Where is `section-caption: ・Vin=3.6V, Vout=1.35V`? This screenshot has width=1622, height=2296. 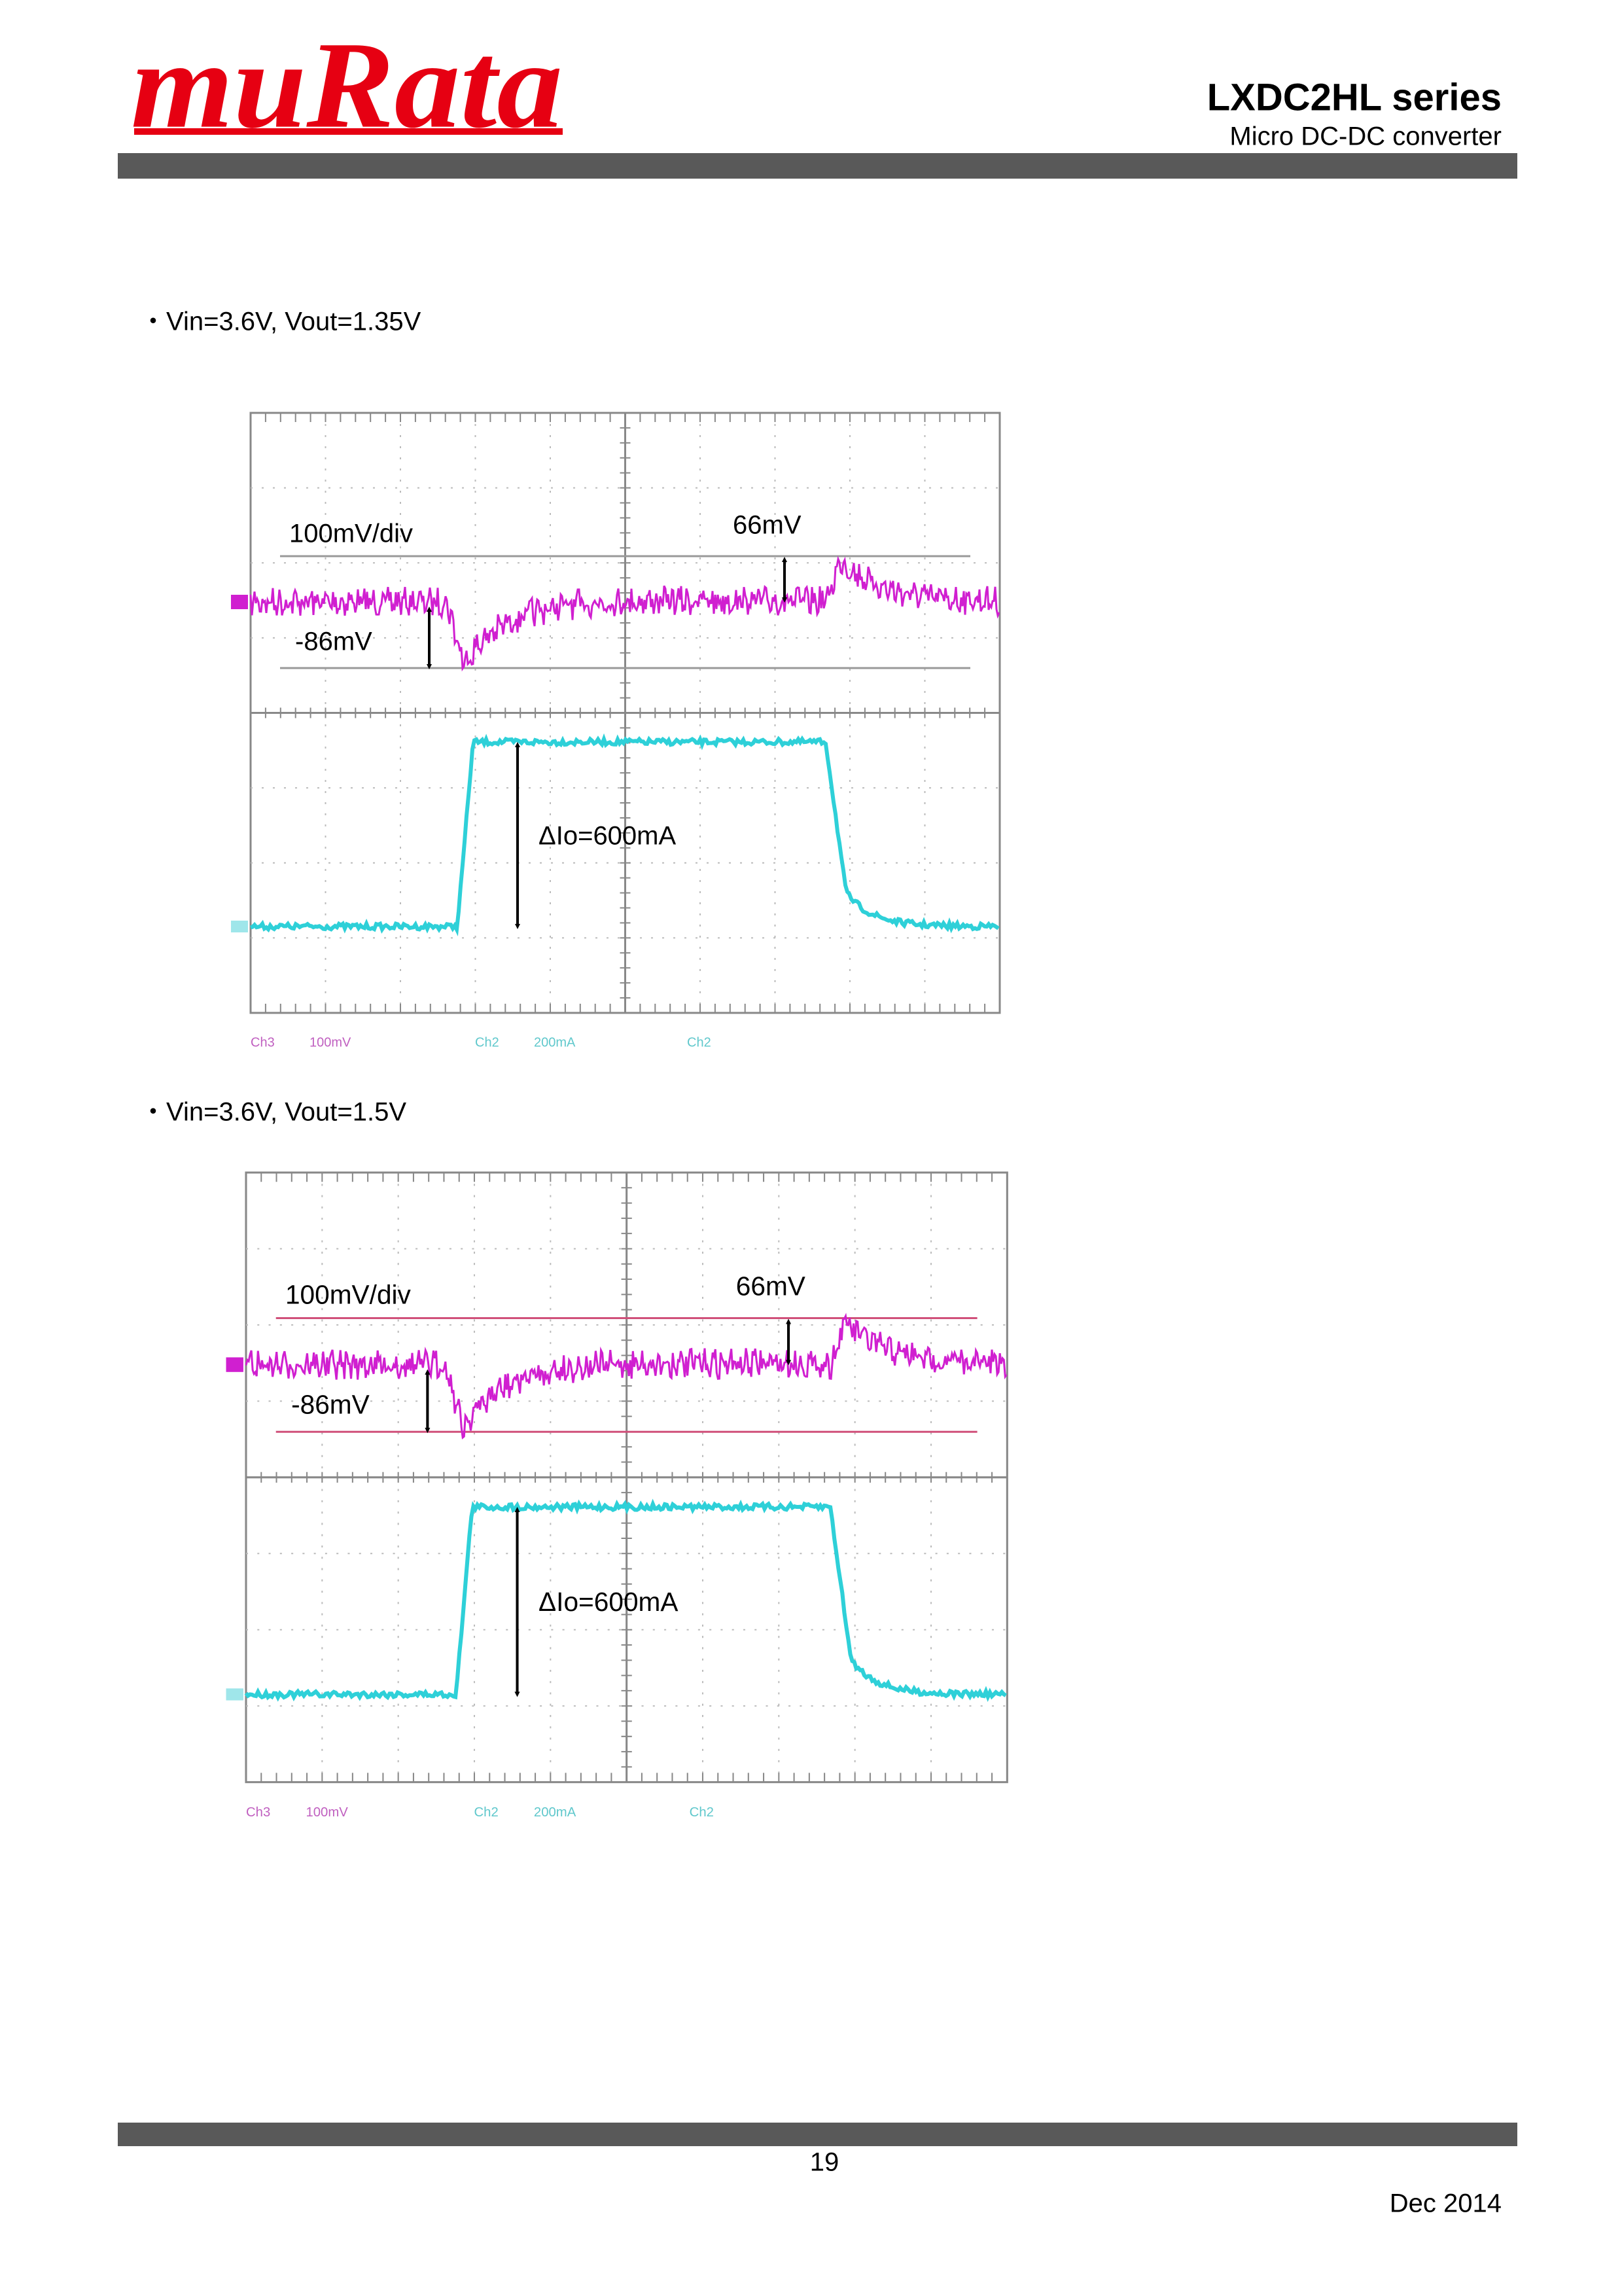
section-caption: ・Vin=3.6V, Vout=1.35V is located at coordinates (280, 322).